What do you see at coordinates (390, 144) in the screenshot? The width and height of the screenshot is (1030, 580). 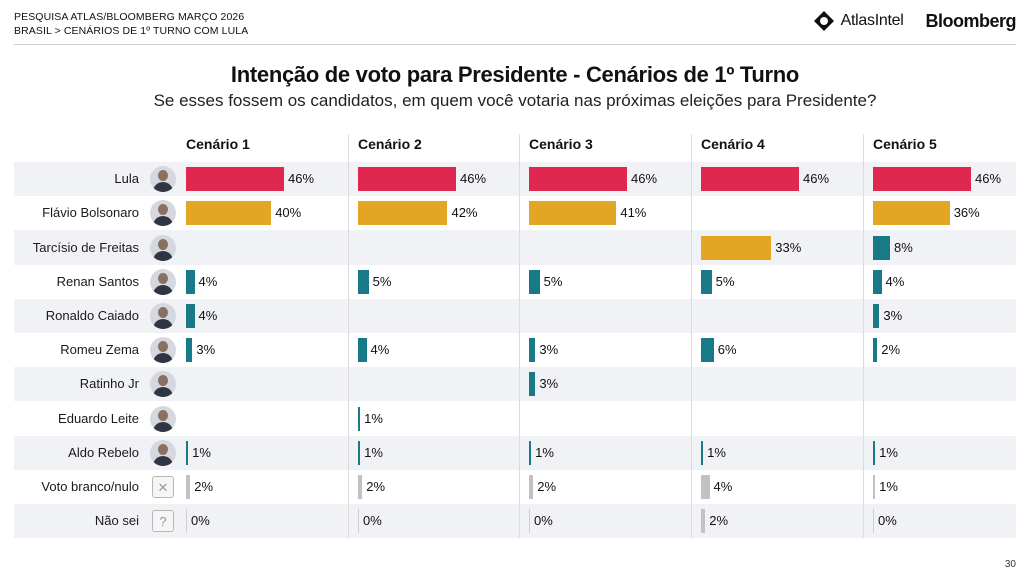 I see `scenario-header: Cenário 2` at bounding box center [390, 144].